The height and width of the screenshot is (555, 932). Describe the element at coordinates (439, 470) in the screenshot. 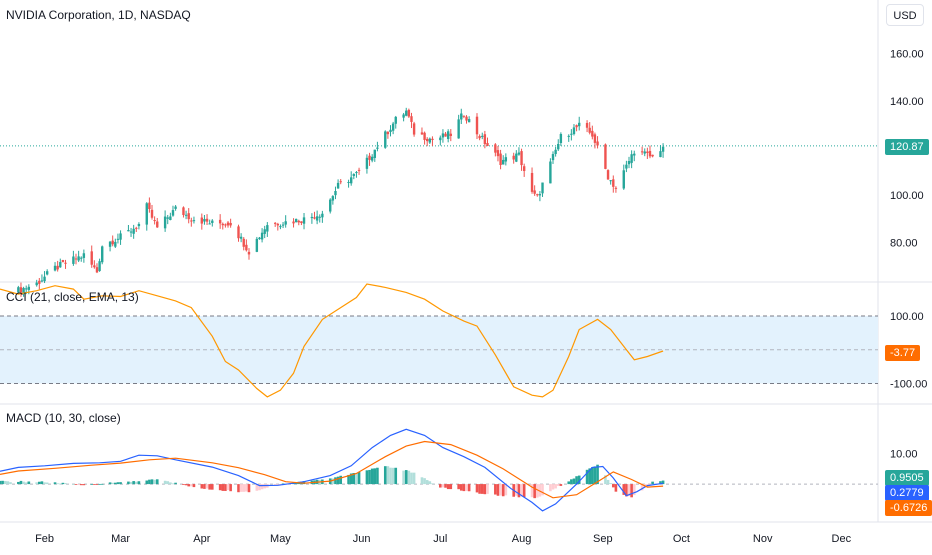

I see `macd-pane` at that location.